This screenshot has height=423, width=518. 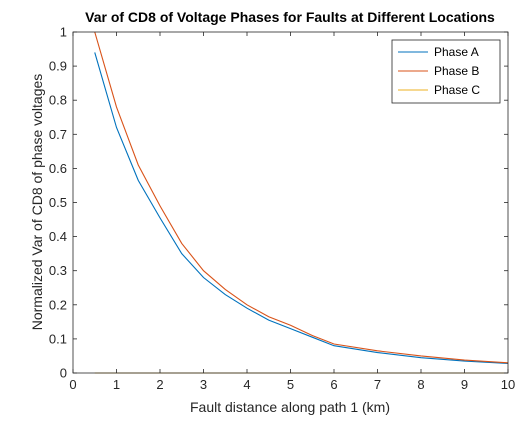 I want to click on y-tick-label: 0.7, so click(x=58, y=134).